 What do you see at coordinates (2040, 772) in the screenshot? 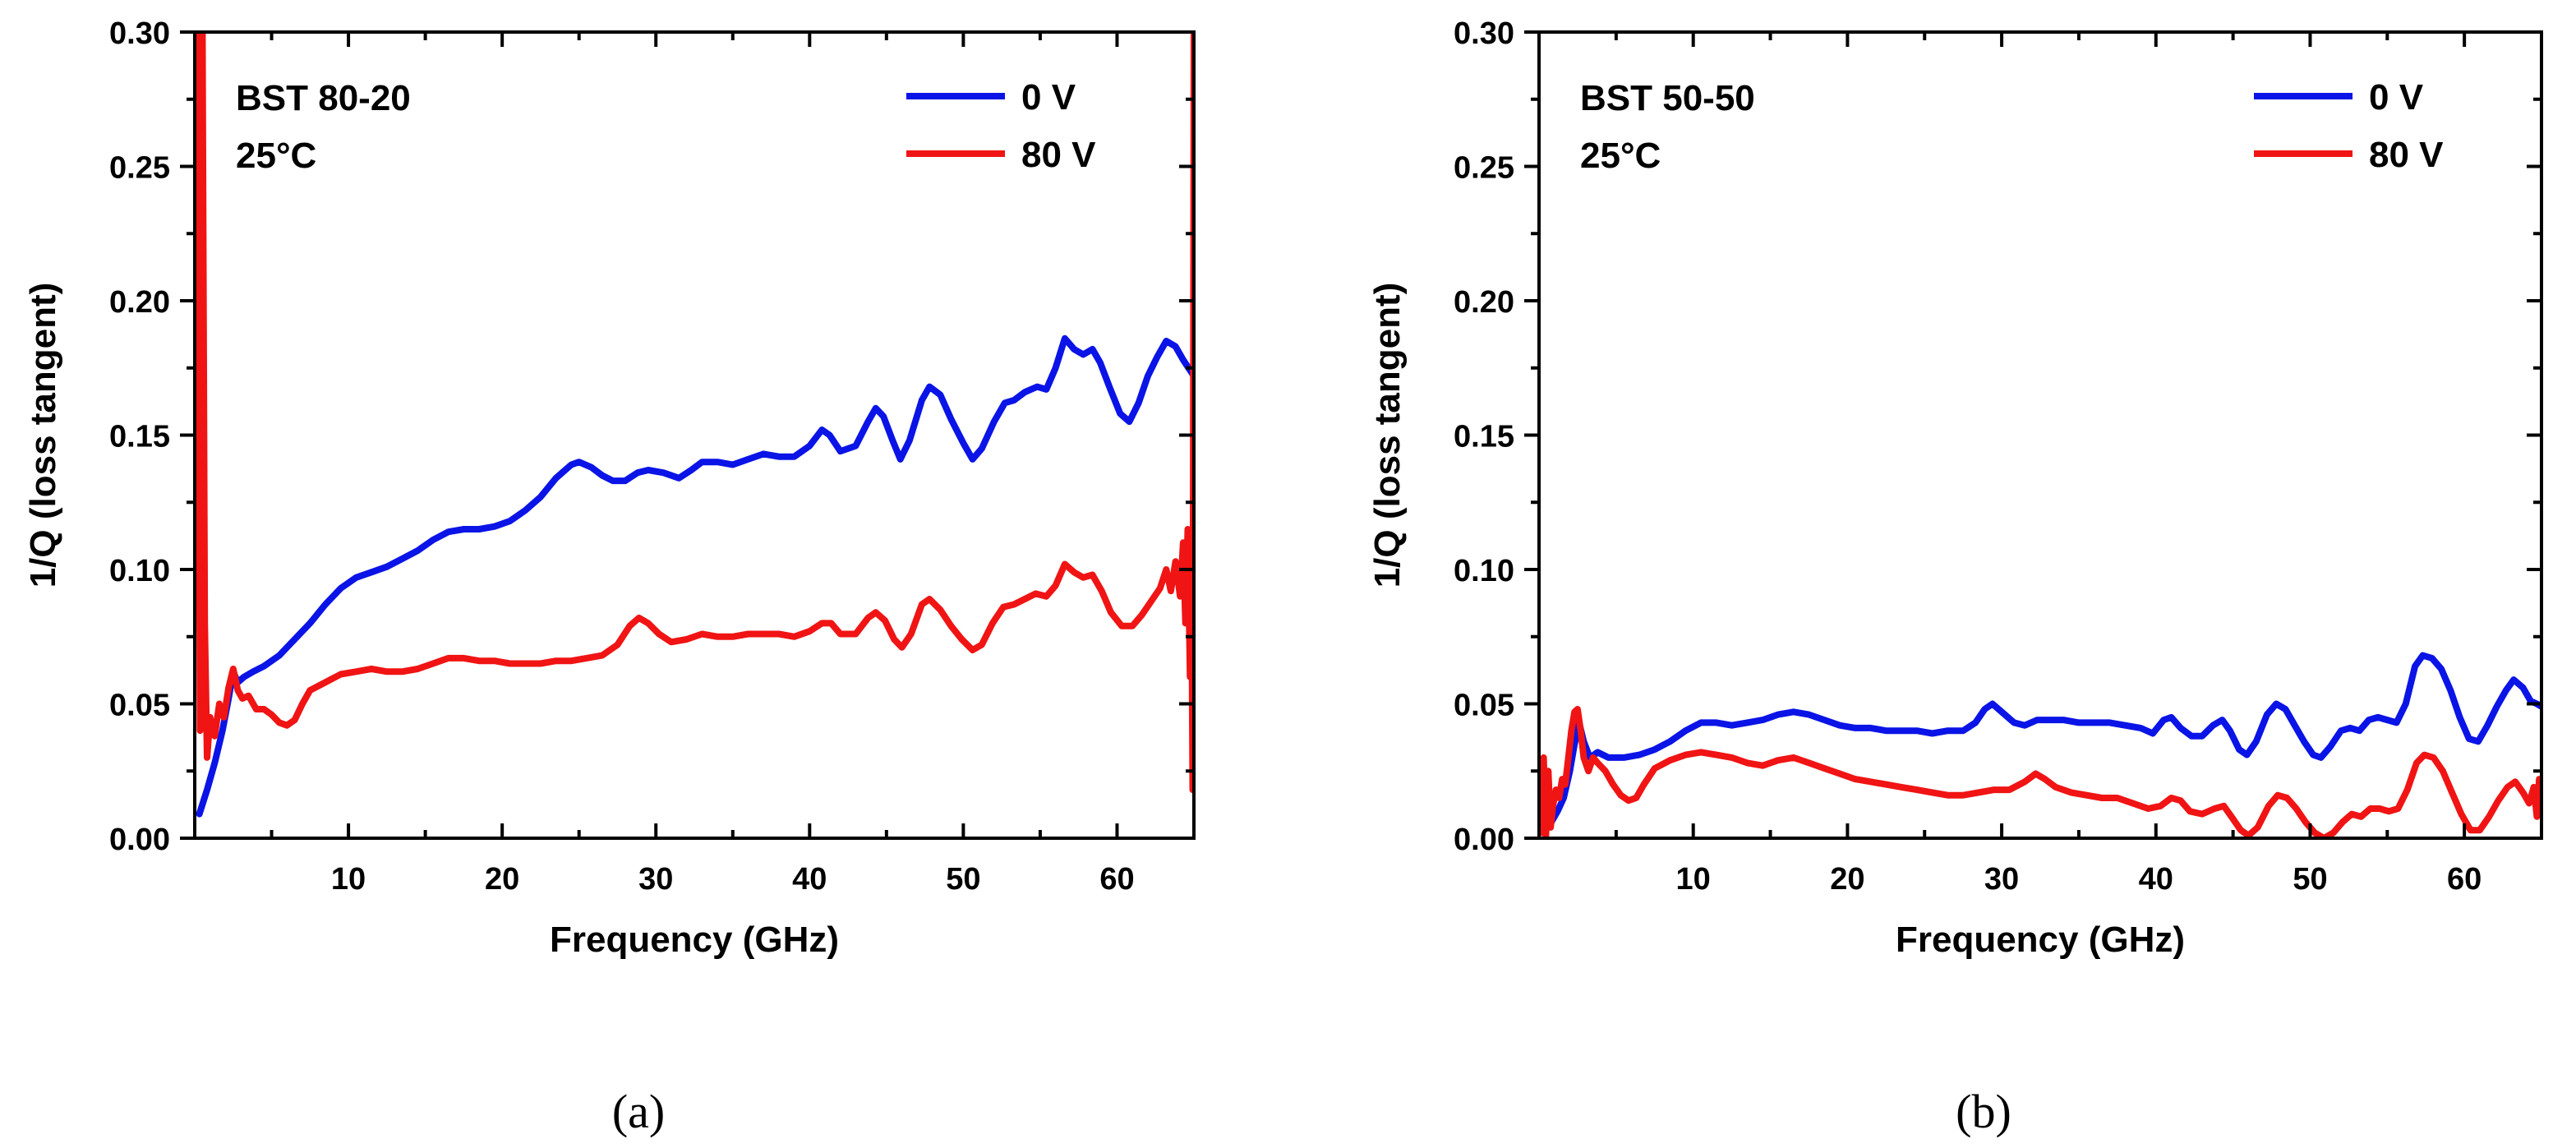
I see `series-line-80v` at bounding box center [2040, 772].